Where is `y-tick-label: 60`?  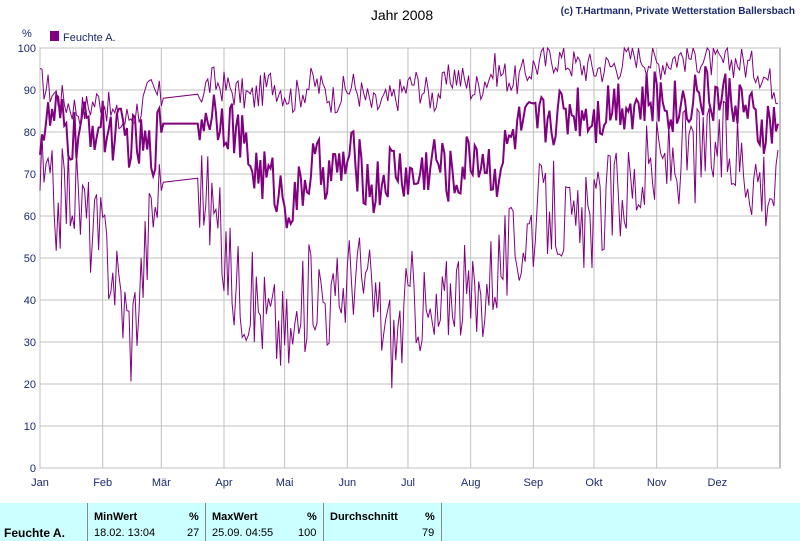
y-tick-label: 60 is located at coordinates (30, 217).